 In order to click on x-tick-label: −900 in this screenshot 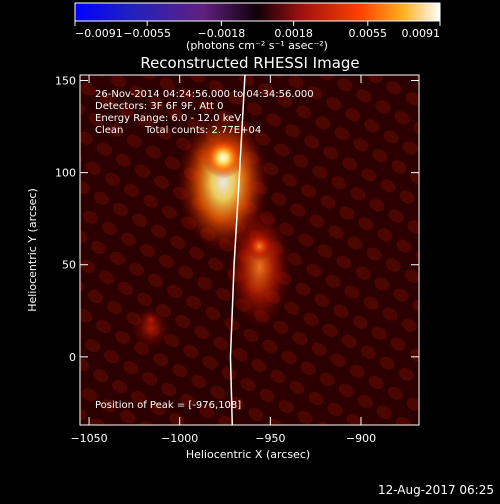, I will do `click(361, 438)`.